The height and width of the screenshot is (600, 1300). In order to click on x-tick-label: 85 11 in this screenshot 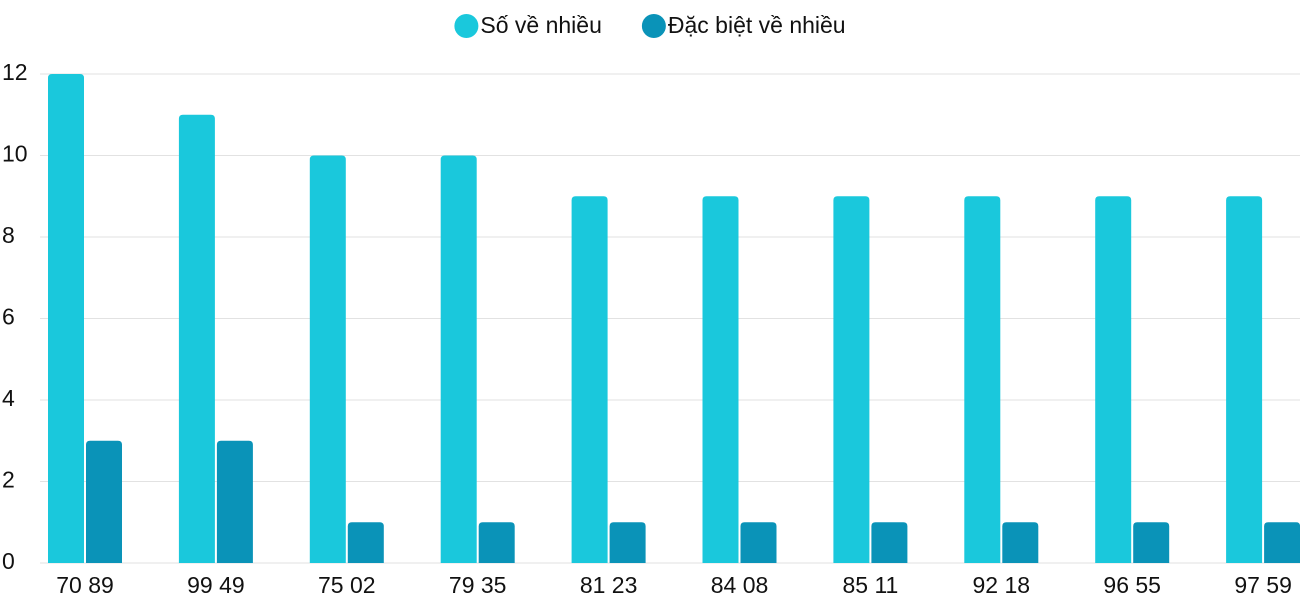, I will do `click(870, 585)`.